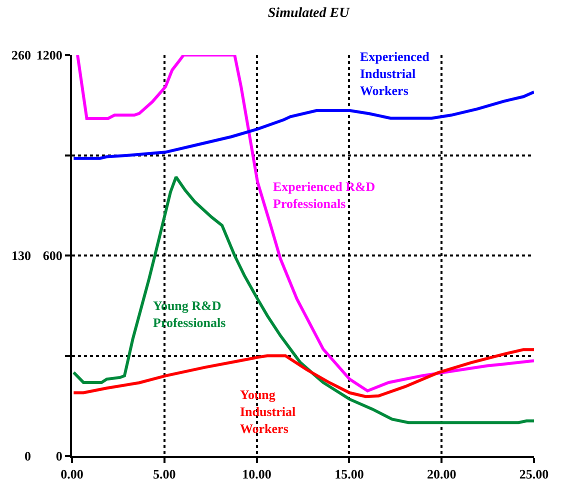  I want to click on y2-tick-label: 260, so click(21, 55).